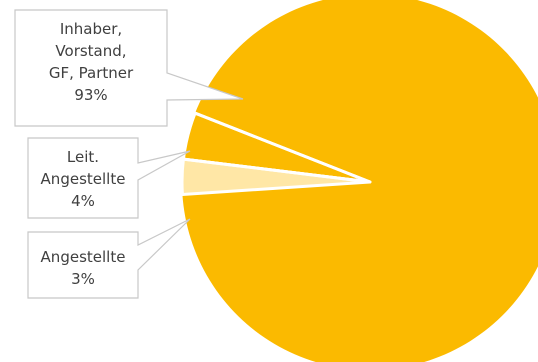 The image size is (538, 362). Describe the element at coordinates (83, 201) in the screenshot. I see `data-label-percent: 4%` at that location.